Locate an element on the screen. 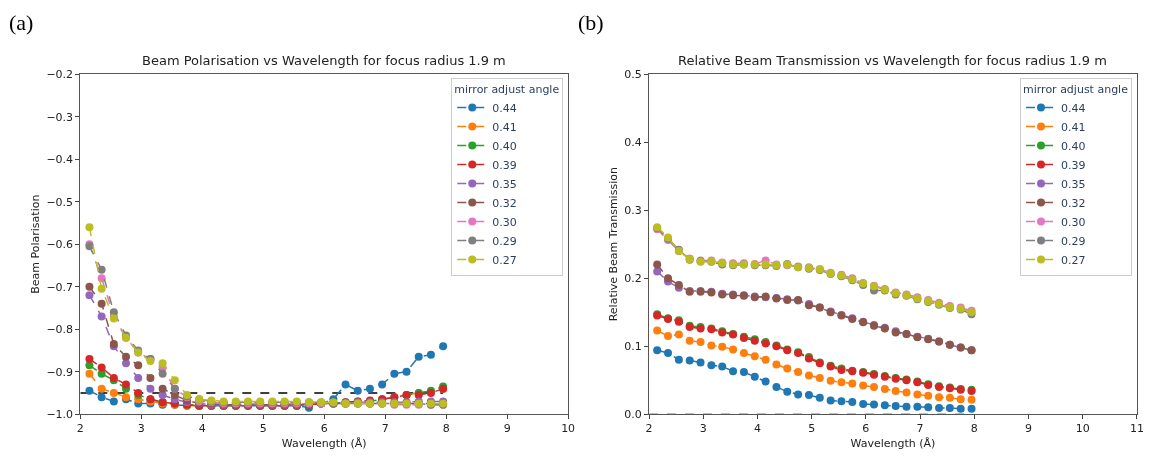  chart-title: Beam Polarisation vs Wavelength for focus radius 1.9 m is located at coordinates (324, 60).